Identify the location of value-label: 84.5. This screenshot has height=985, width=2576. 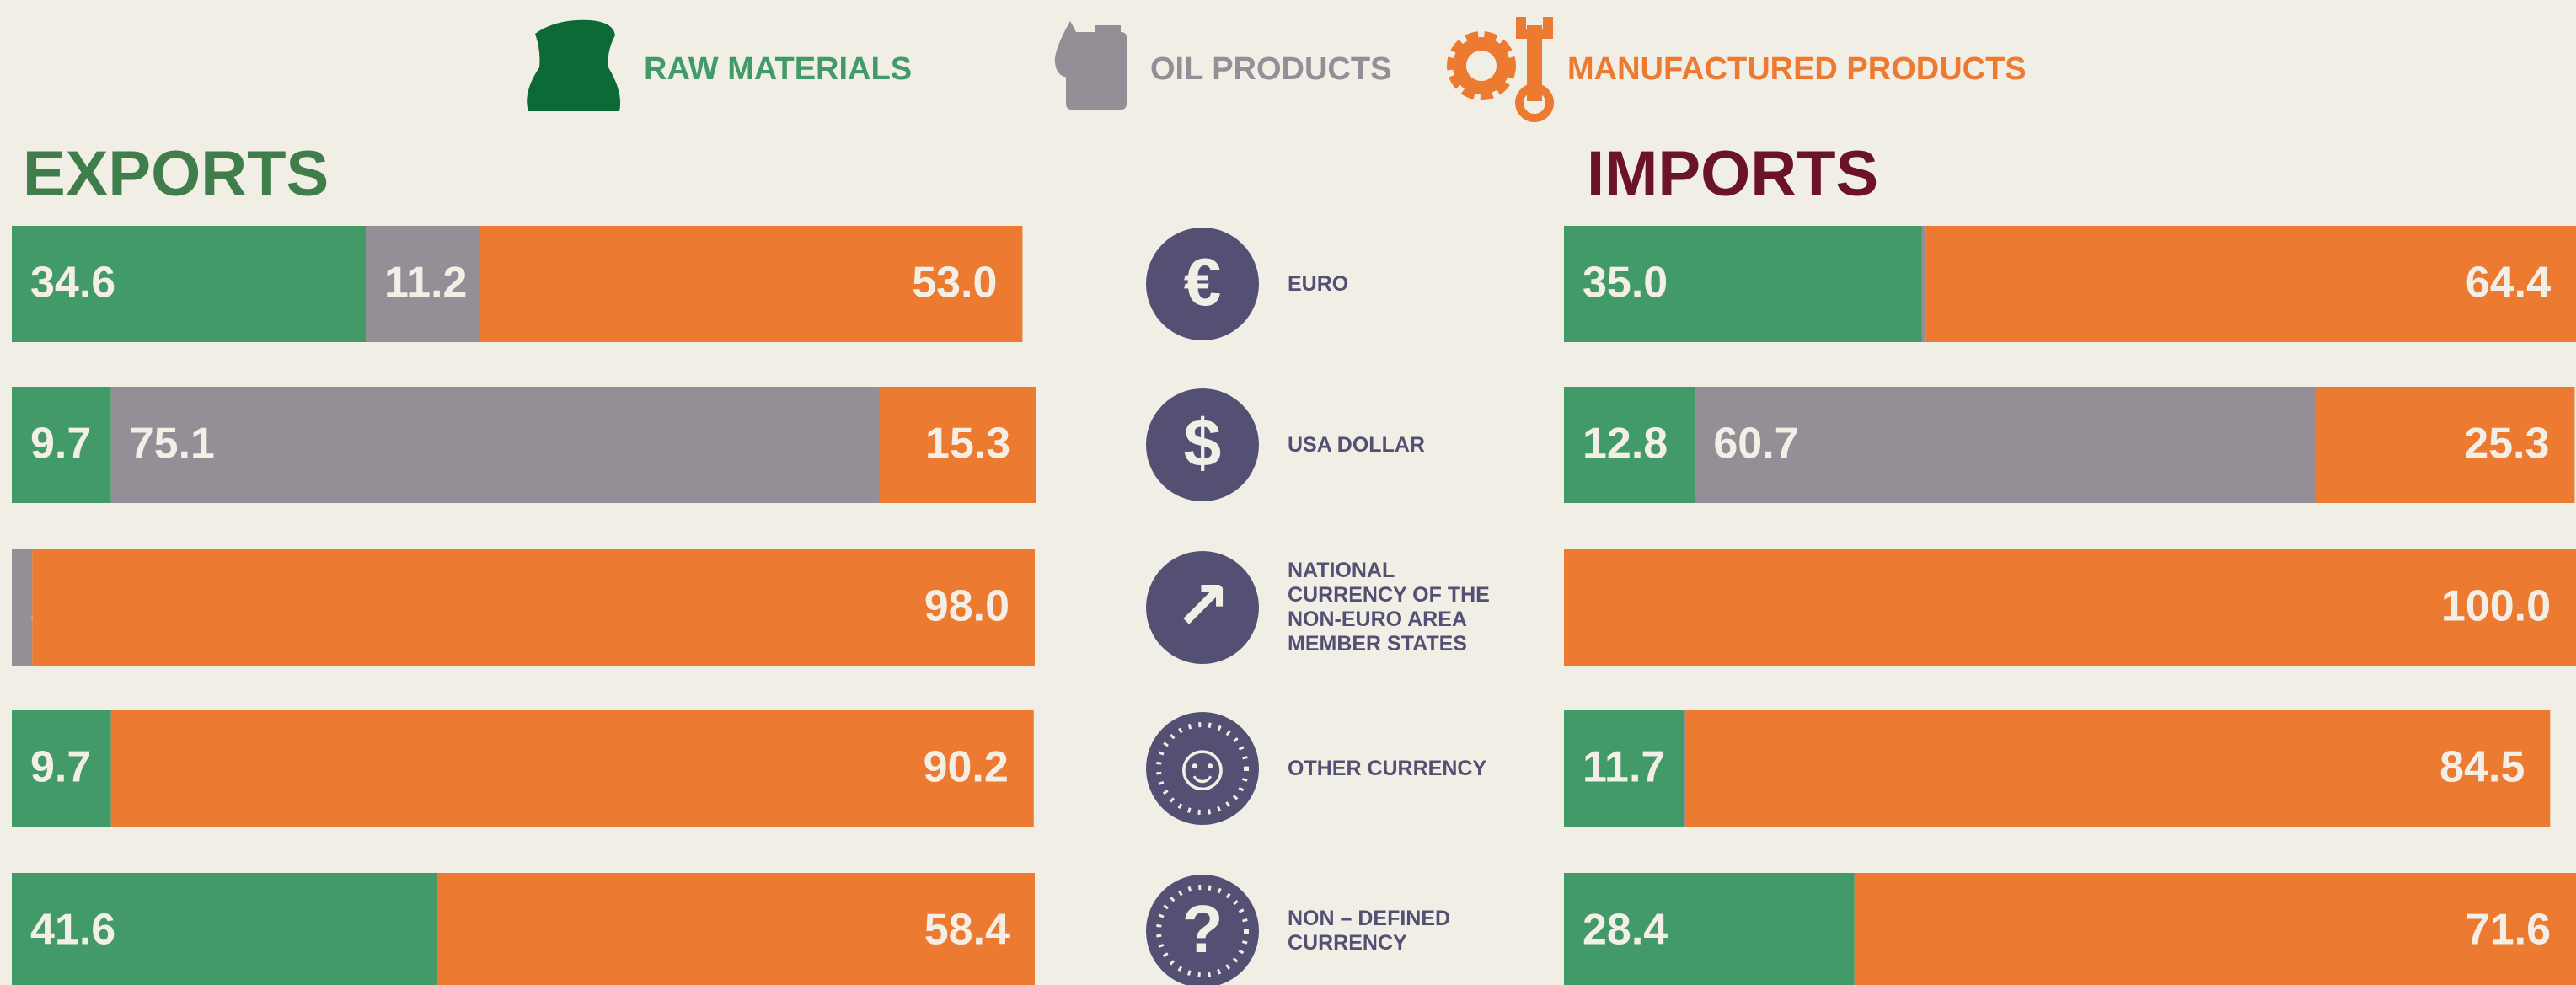
(2482, 767).